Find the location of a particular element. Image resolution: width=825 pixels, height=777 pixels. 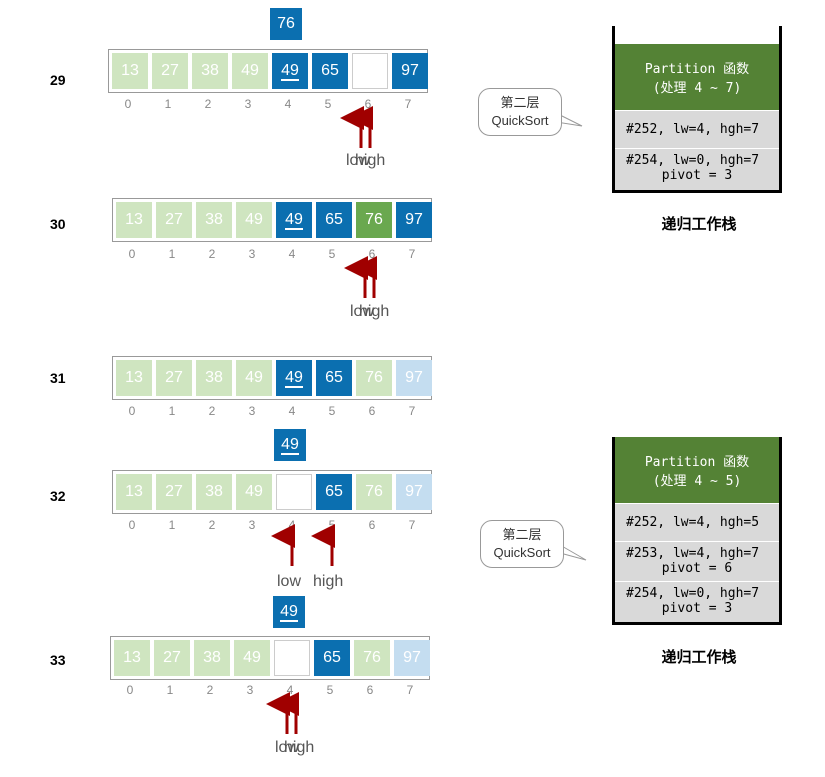

array-cell: 38 is located at coordinates (212, 658).